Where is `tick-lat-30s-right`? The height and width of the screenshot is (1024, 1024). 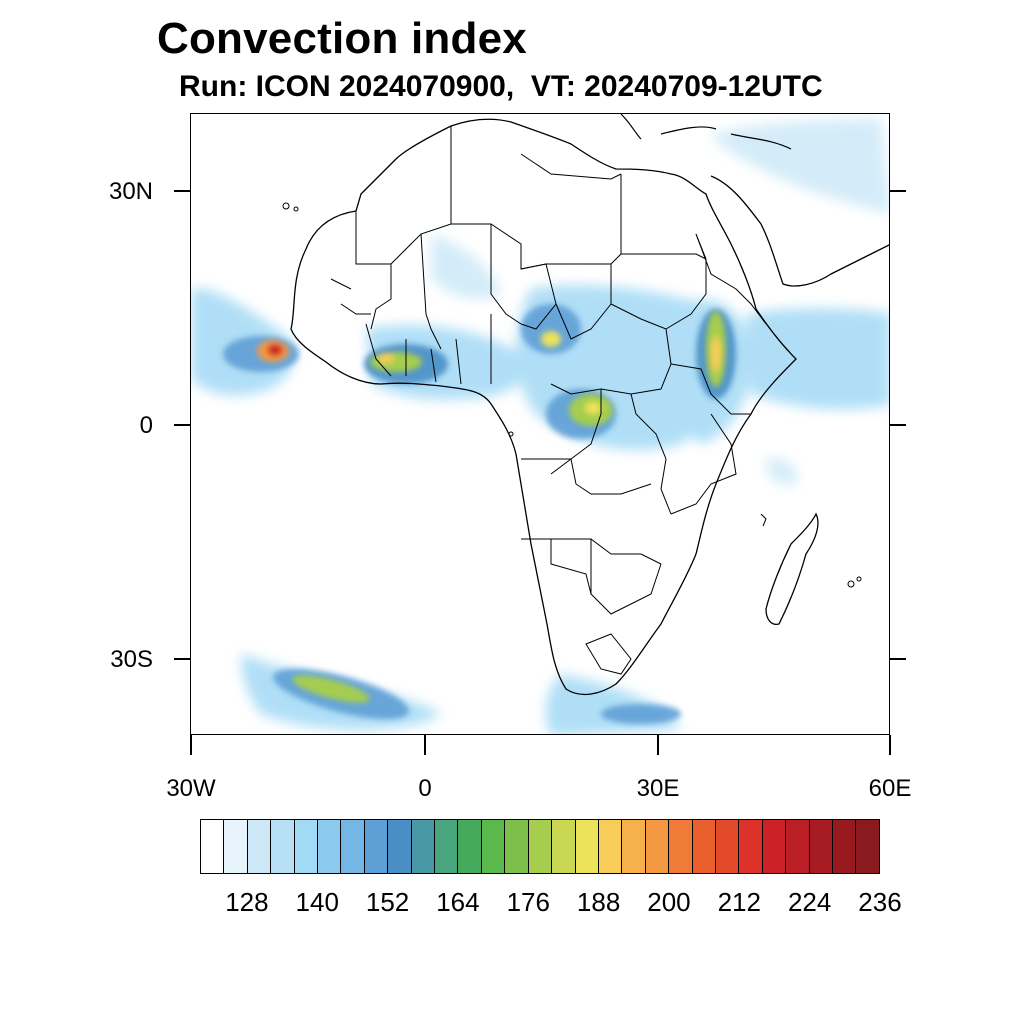 tick-lat-30s-right is located at coordinates (898, 659).